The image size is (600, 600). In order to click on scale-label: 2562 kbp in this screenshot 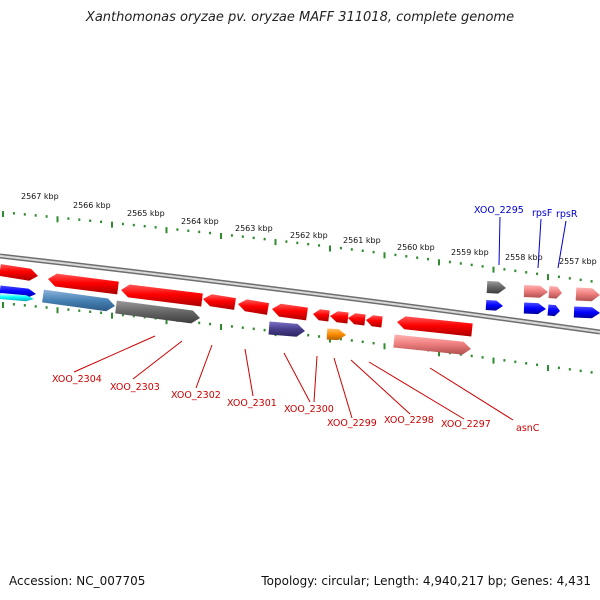, I will do `click(309, 235)`.